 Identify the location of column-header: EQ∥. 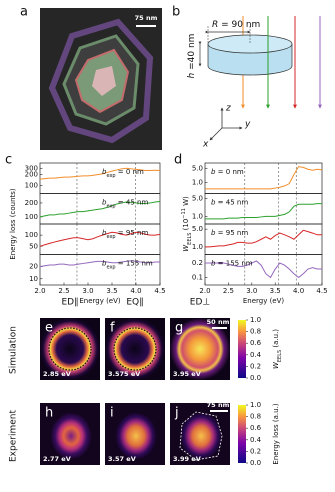
(134, 303).